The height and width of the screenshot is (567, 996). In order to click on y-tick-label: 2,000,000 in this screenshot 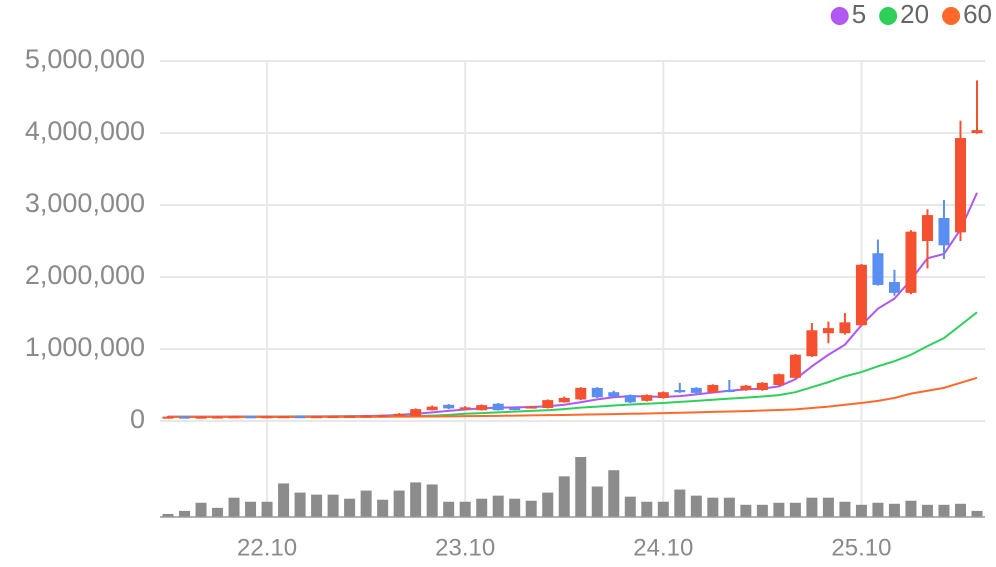, I will do `click(85, 275)`.